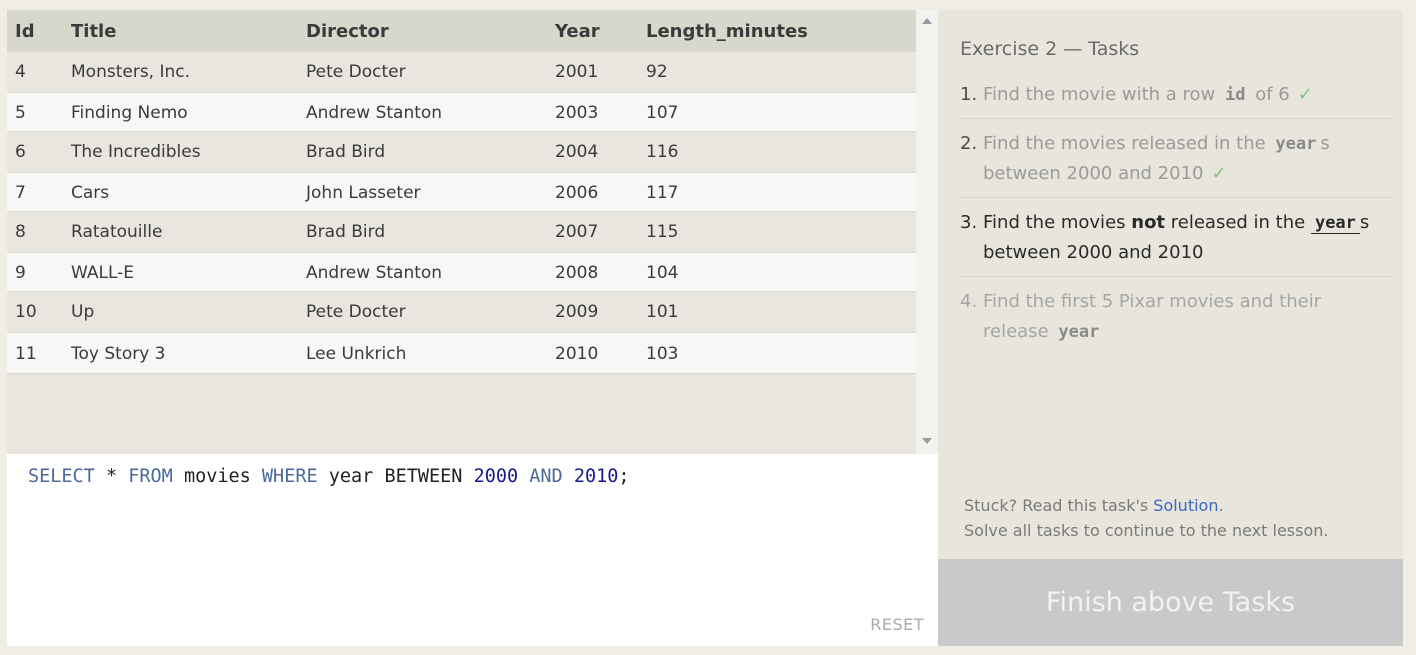 The image size is (1416, 655). I want to click on table-row: 10 Up Pete Docter 2009 101, so click(461, 312).